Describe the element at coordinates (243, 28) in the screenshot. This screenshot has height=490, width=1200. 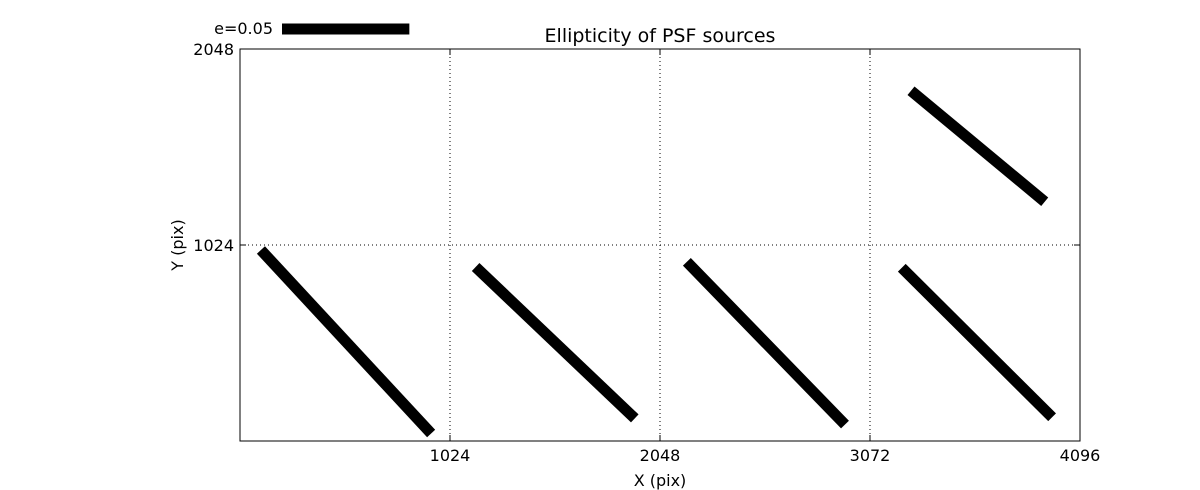
I see `key-label: e=0.05` at that location.